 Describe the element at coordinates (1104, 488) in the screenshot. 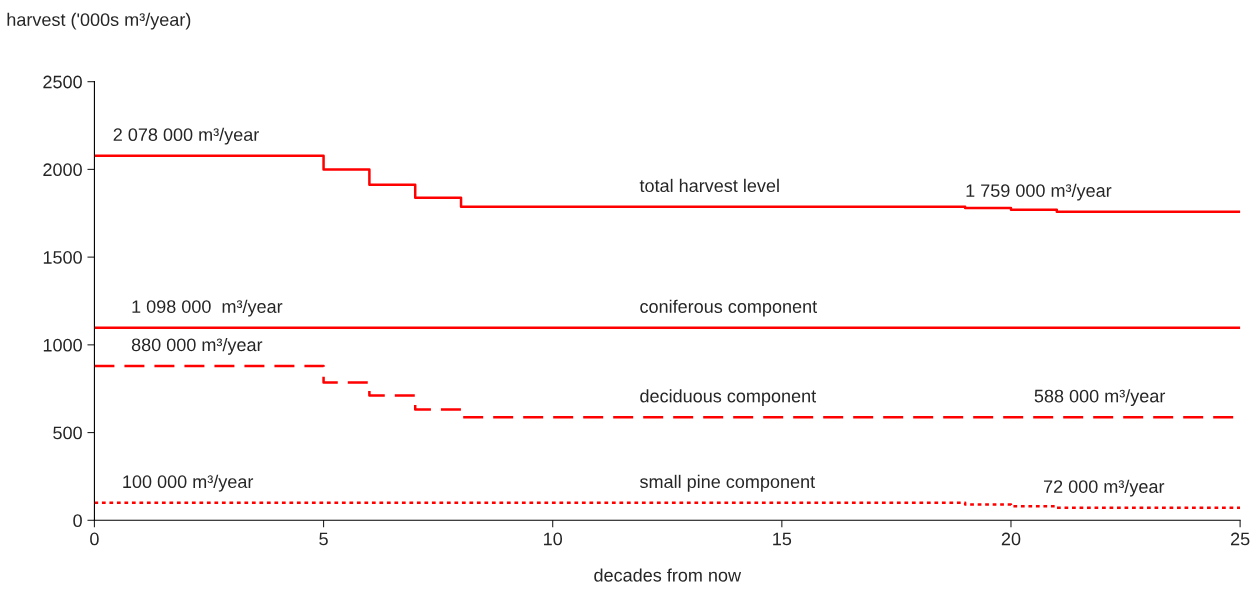

I see `annotation: 72 000 m³/year` at that location.